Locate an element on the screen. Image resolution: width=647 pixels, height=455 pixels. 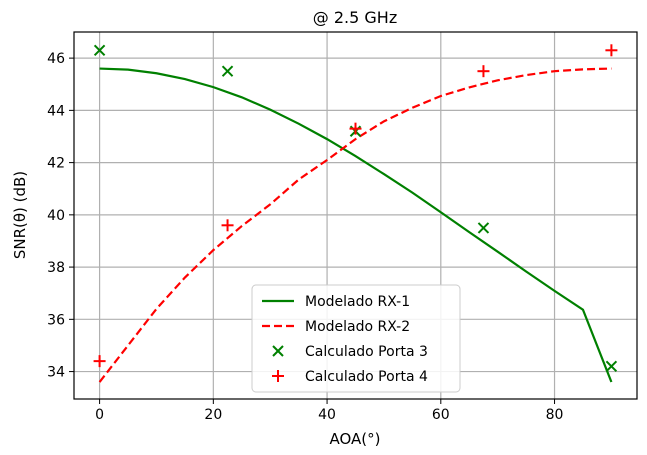
legend-label-calculado-porta-3: Calculado Porta 3 is located at coordinates (366, 352).